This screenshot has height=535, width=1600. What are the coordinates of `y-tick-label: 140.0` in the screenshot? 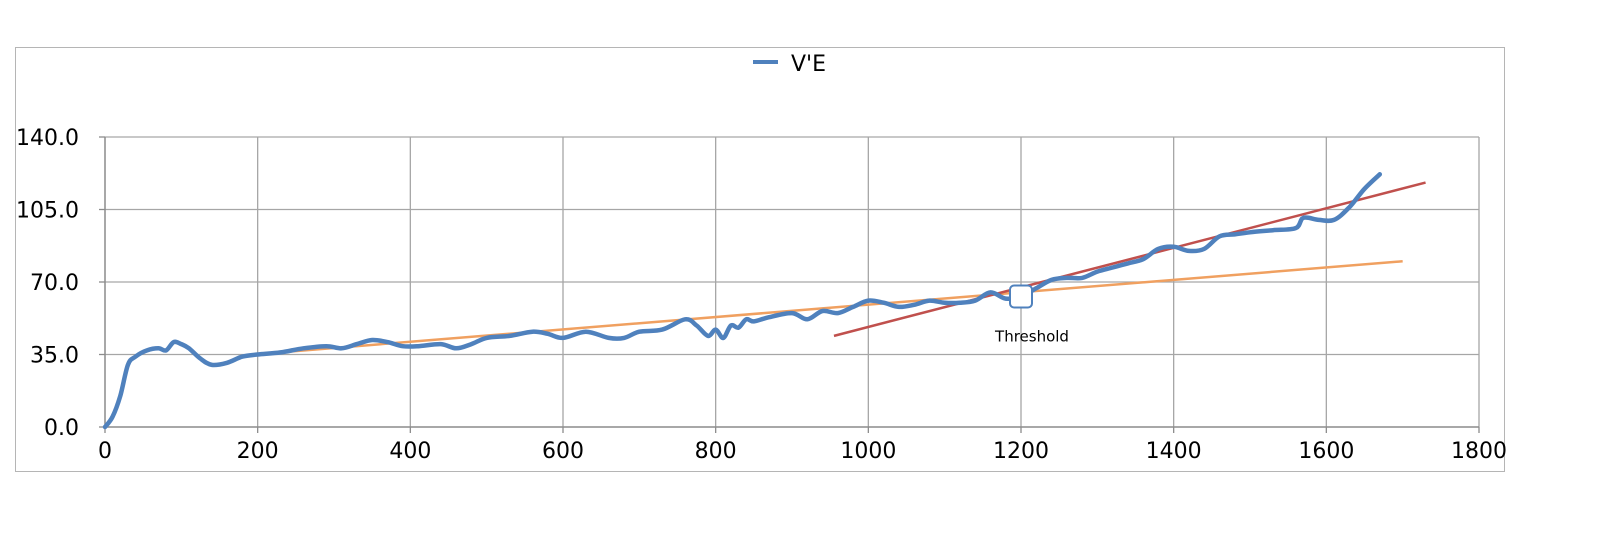 It's located at (47, 138).